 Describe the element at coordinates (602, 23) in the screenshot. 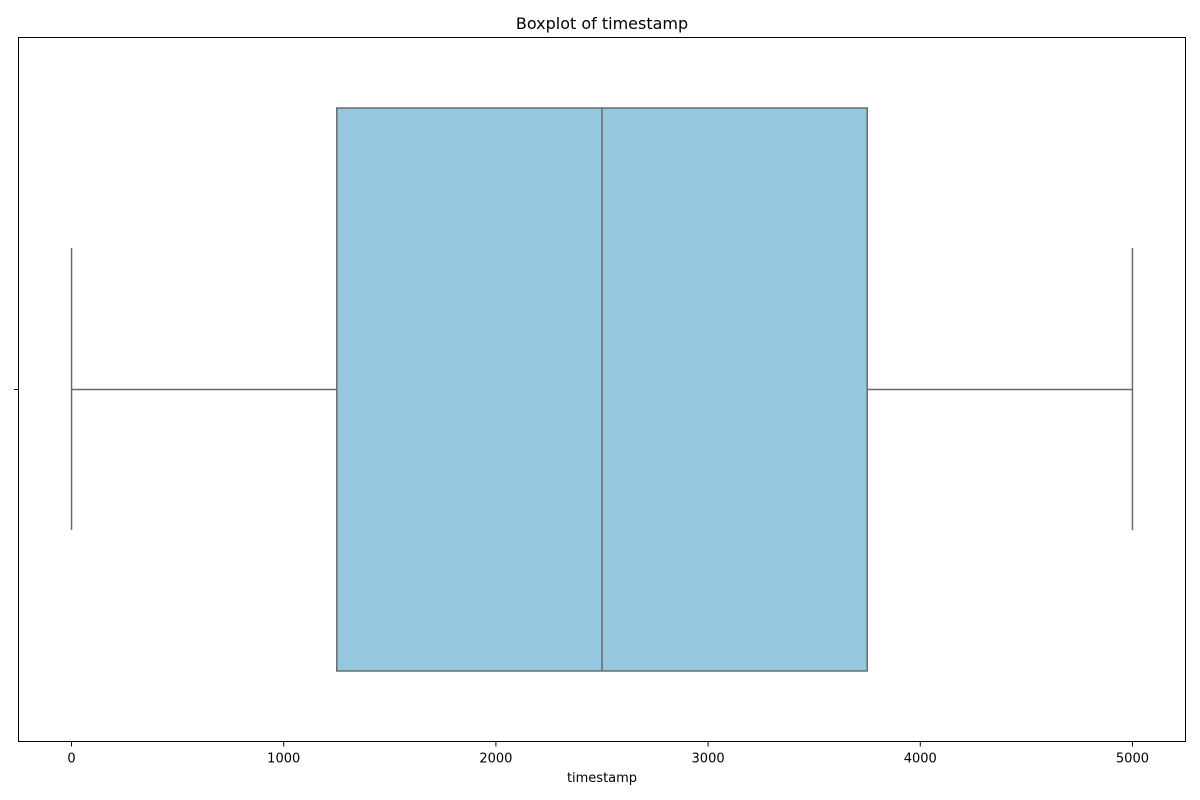

I see `chart-title: Boxplot of timestamp` at that location.